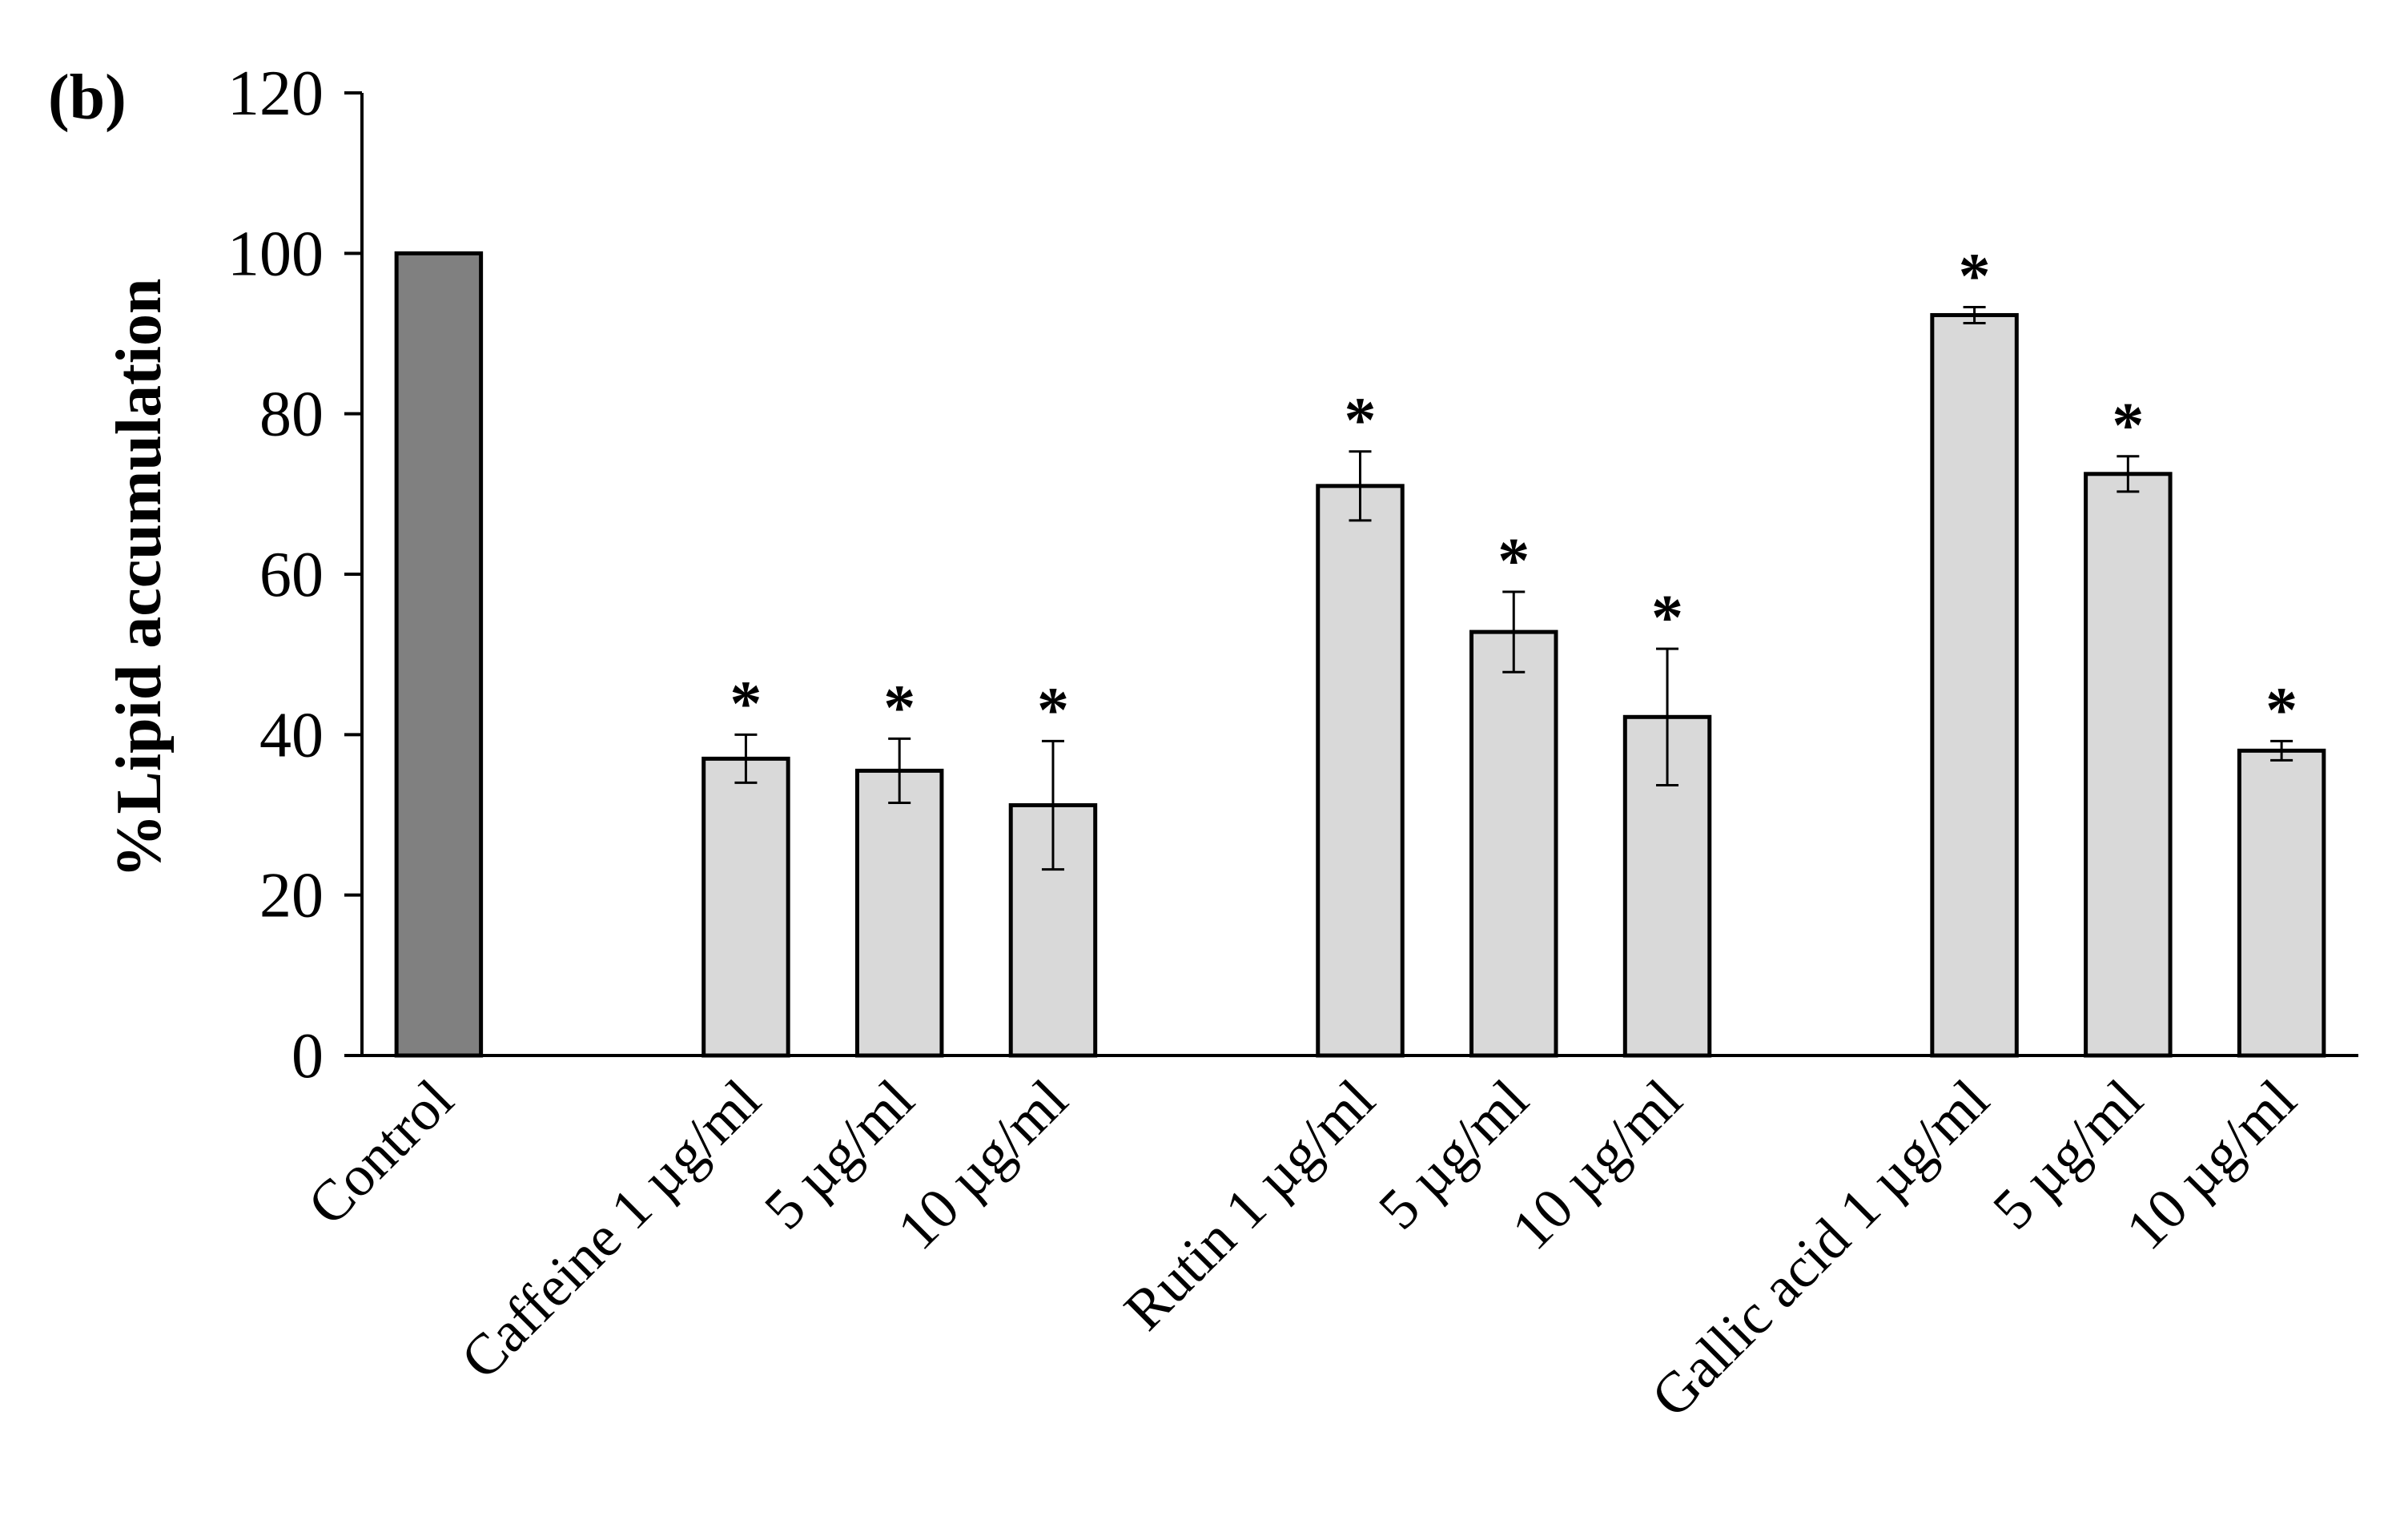 The height and width of the screenshot is (1536, 2408). What do you see at coordinates (291, 735) in the screenshot?
I see `y-tick-label: 40` at bounding box center [291, 735].